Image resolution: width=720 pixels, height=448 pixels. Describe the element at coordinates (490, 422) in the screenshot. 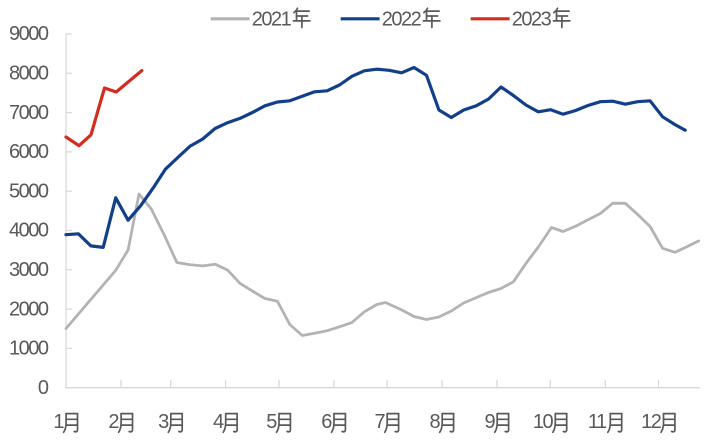

I see `svg-text: 9` at that location.